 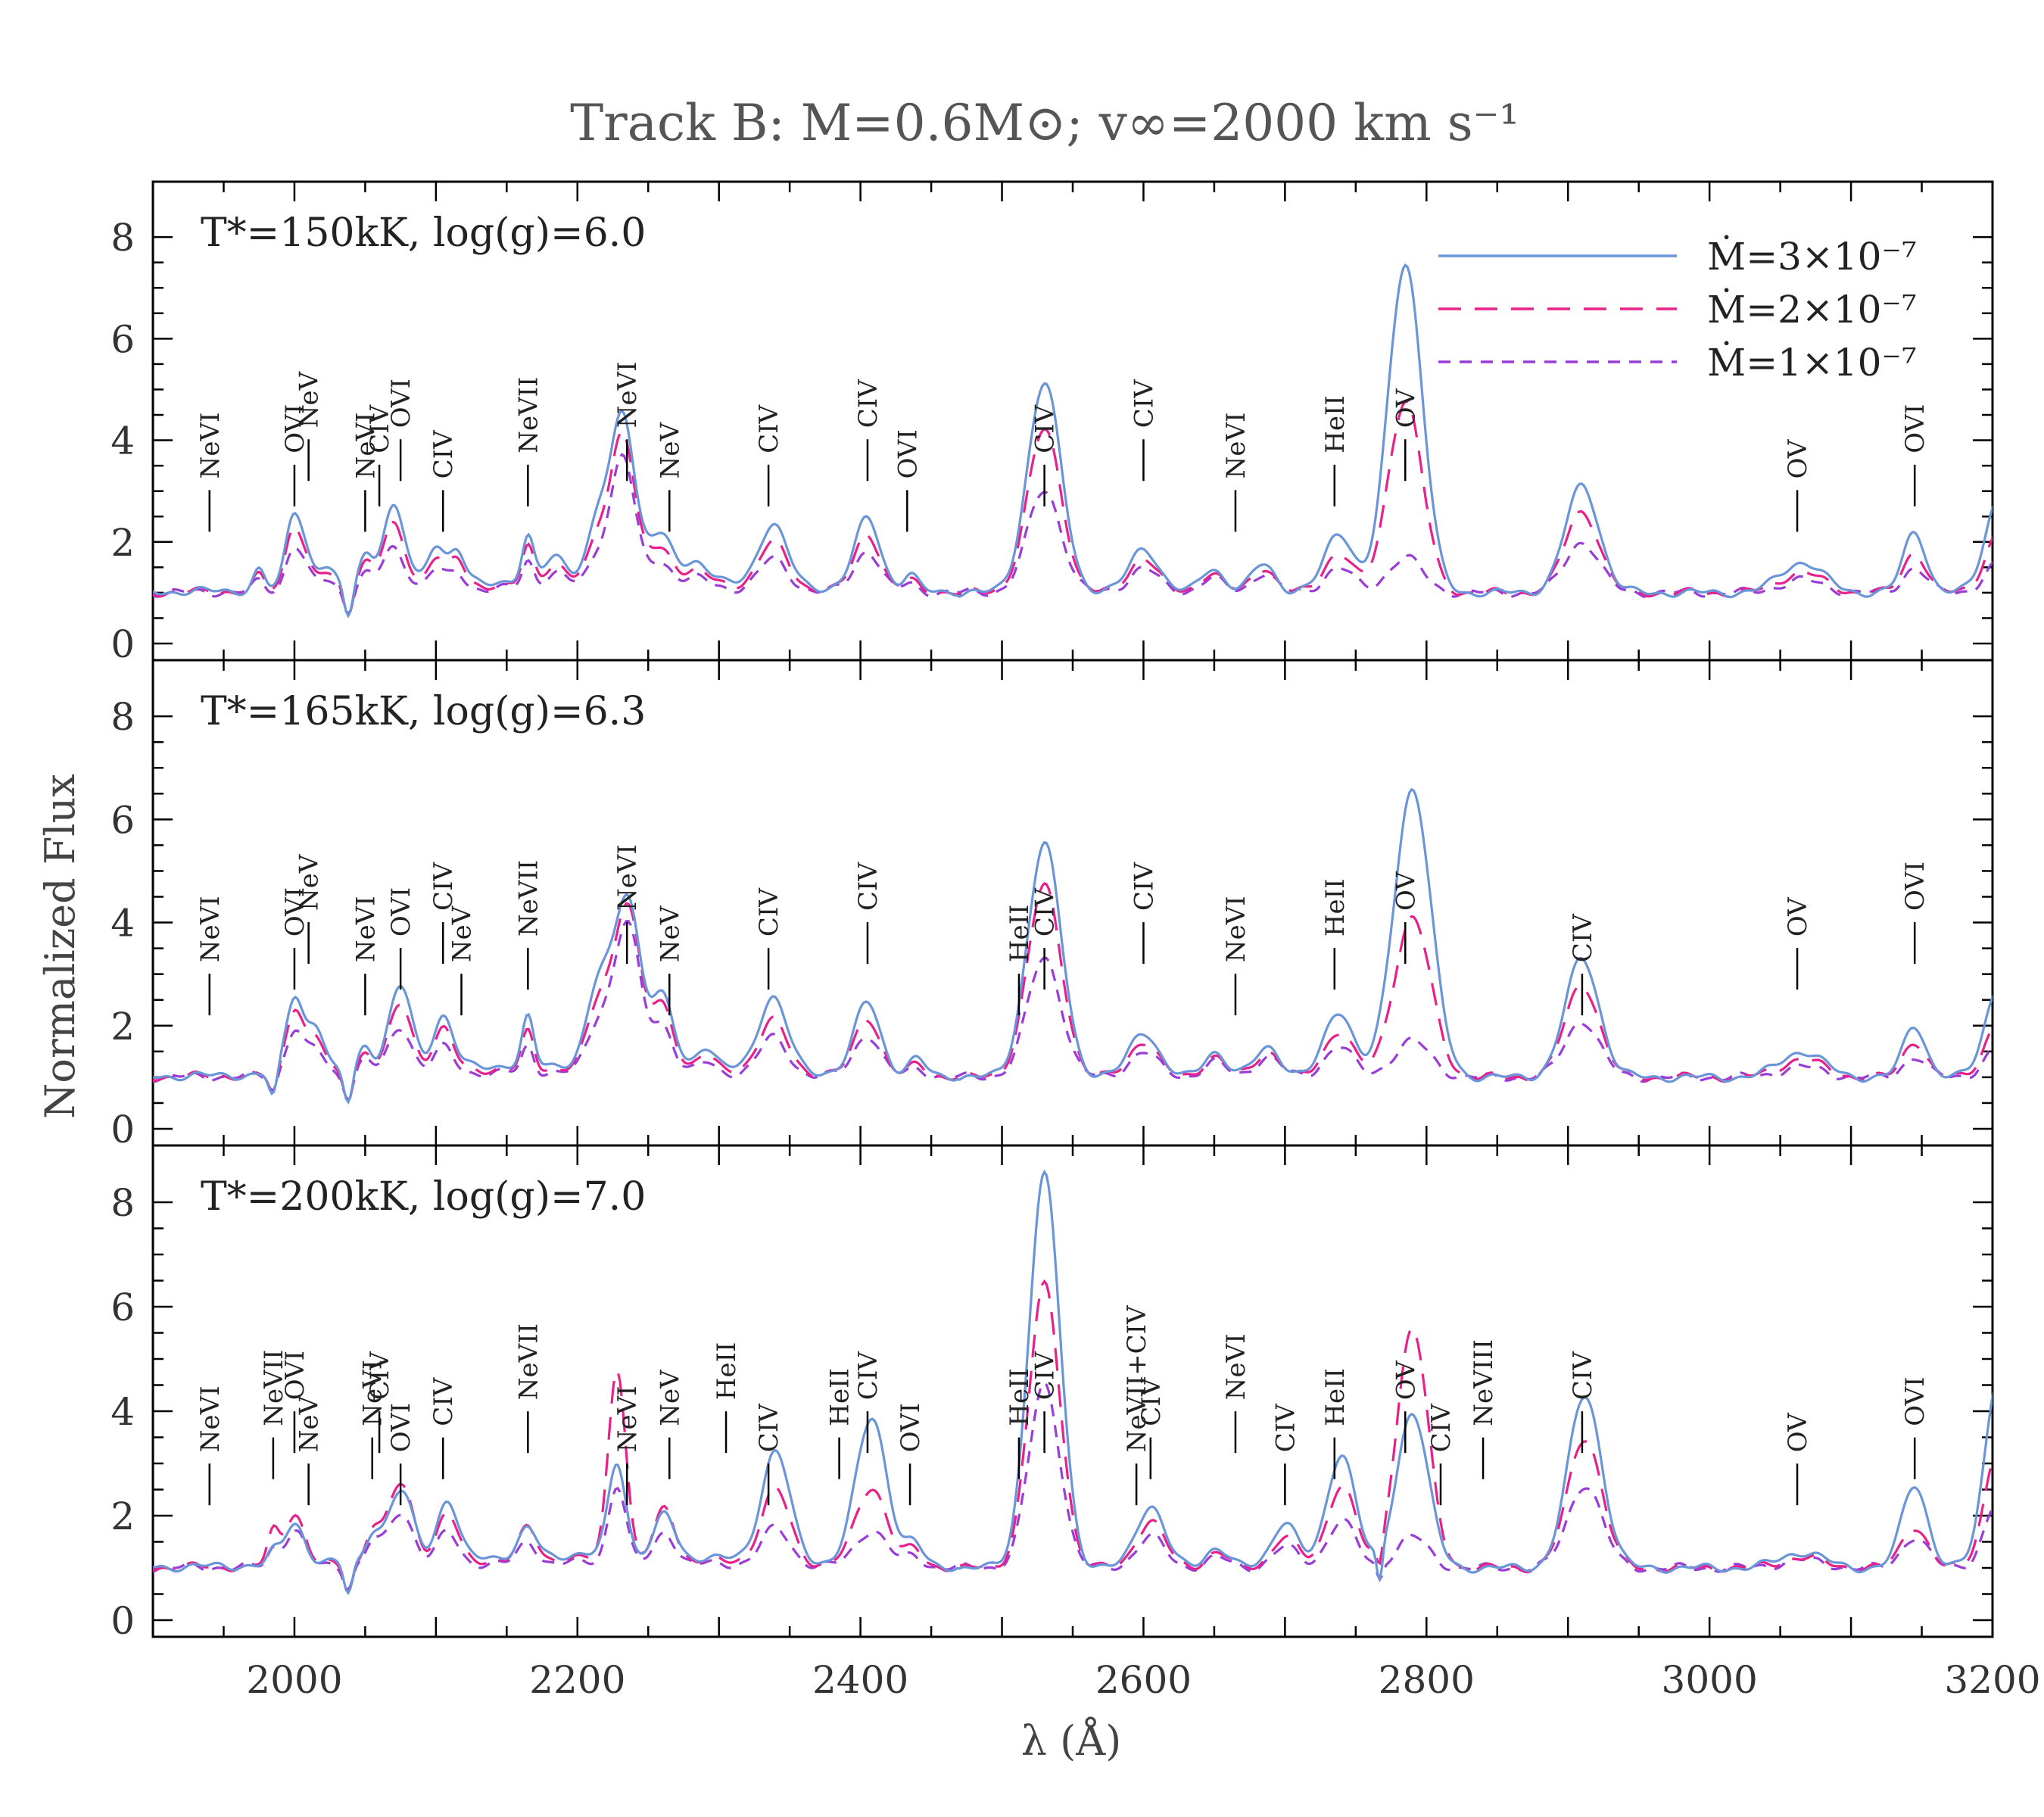 What do you see at coordinates (294, 1680) in the screenshot?
I see `x-tick-label: 2000` at bounding box center [294, 1680].